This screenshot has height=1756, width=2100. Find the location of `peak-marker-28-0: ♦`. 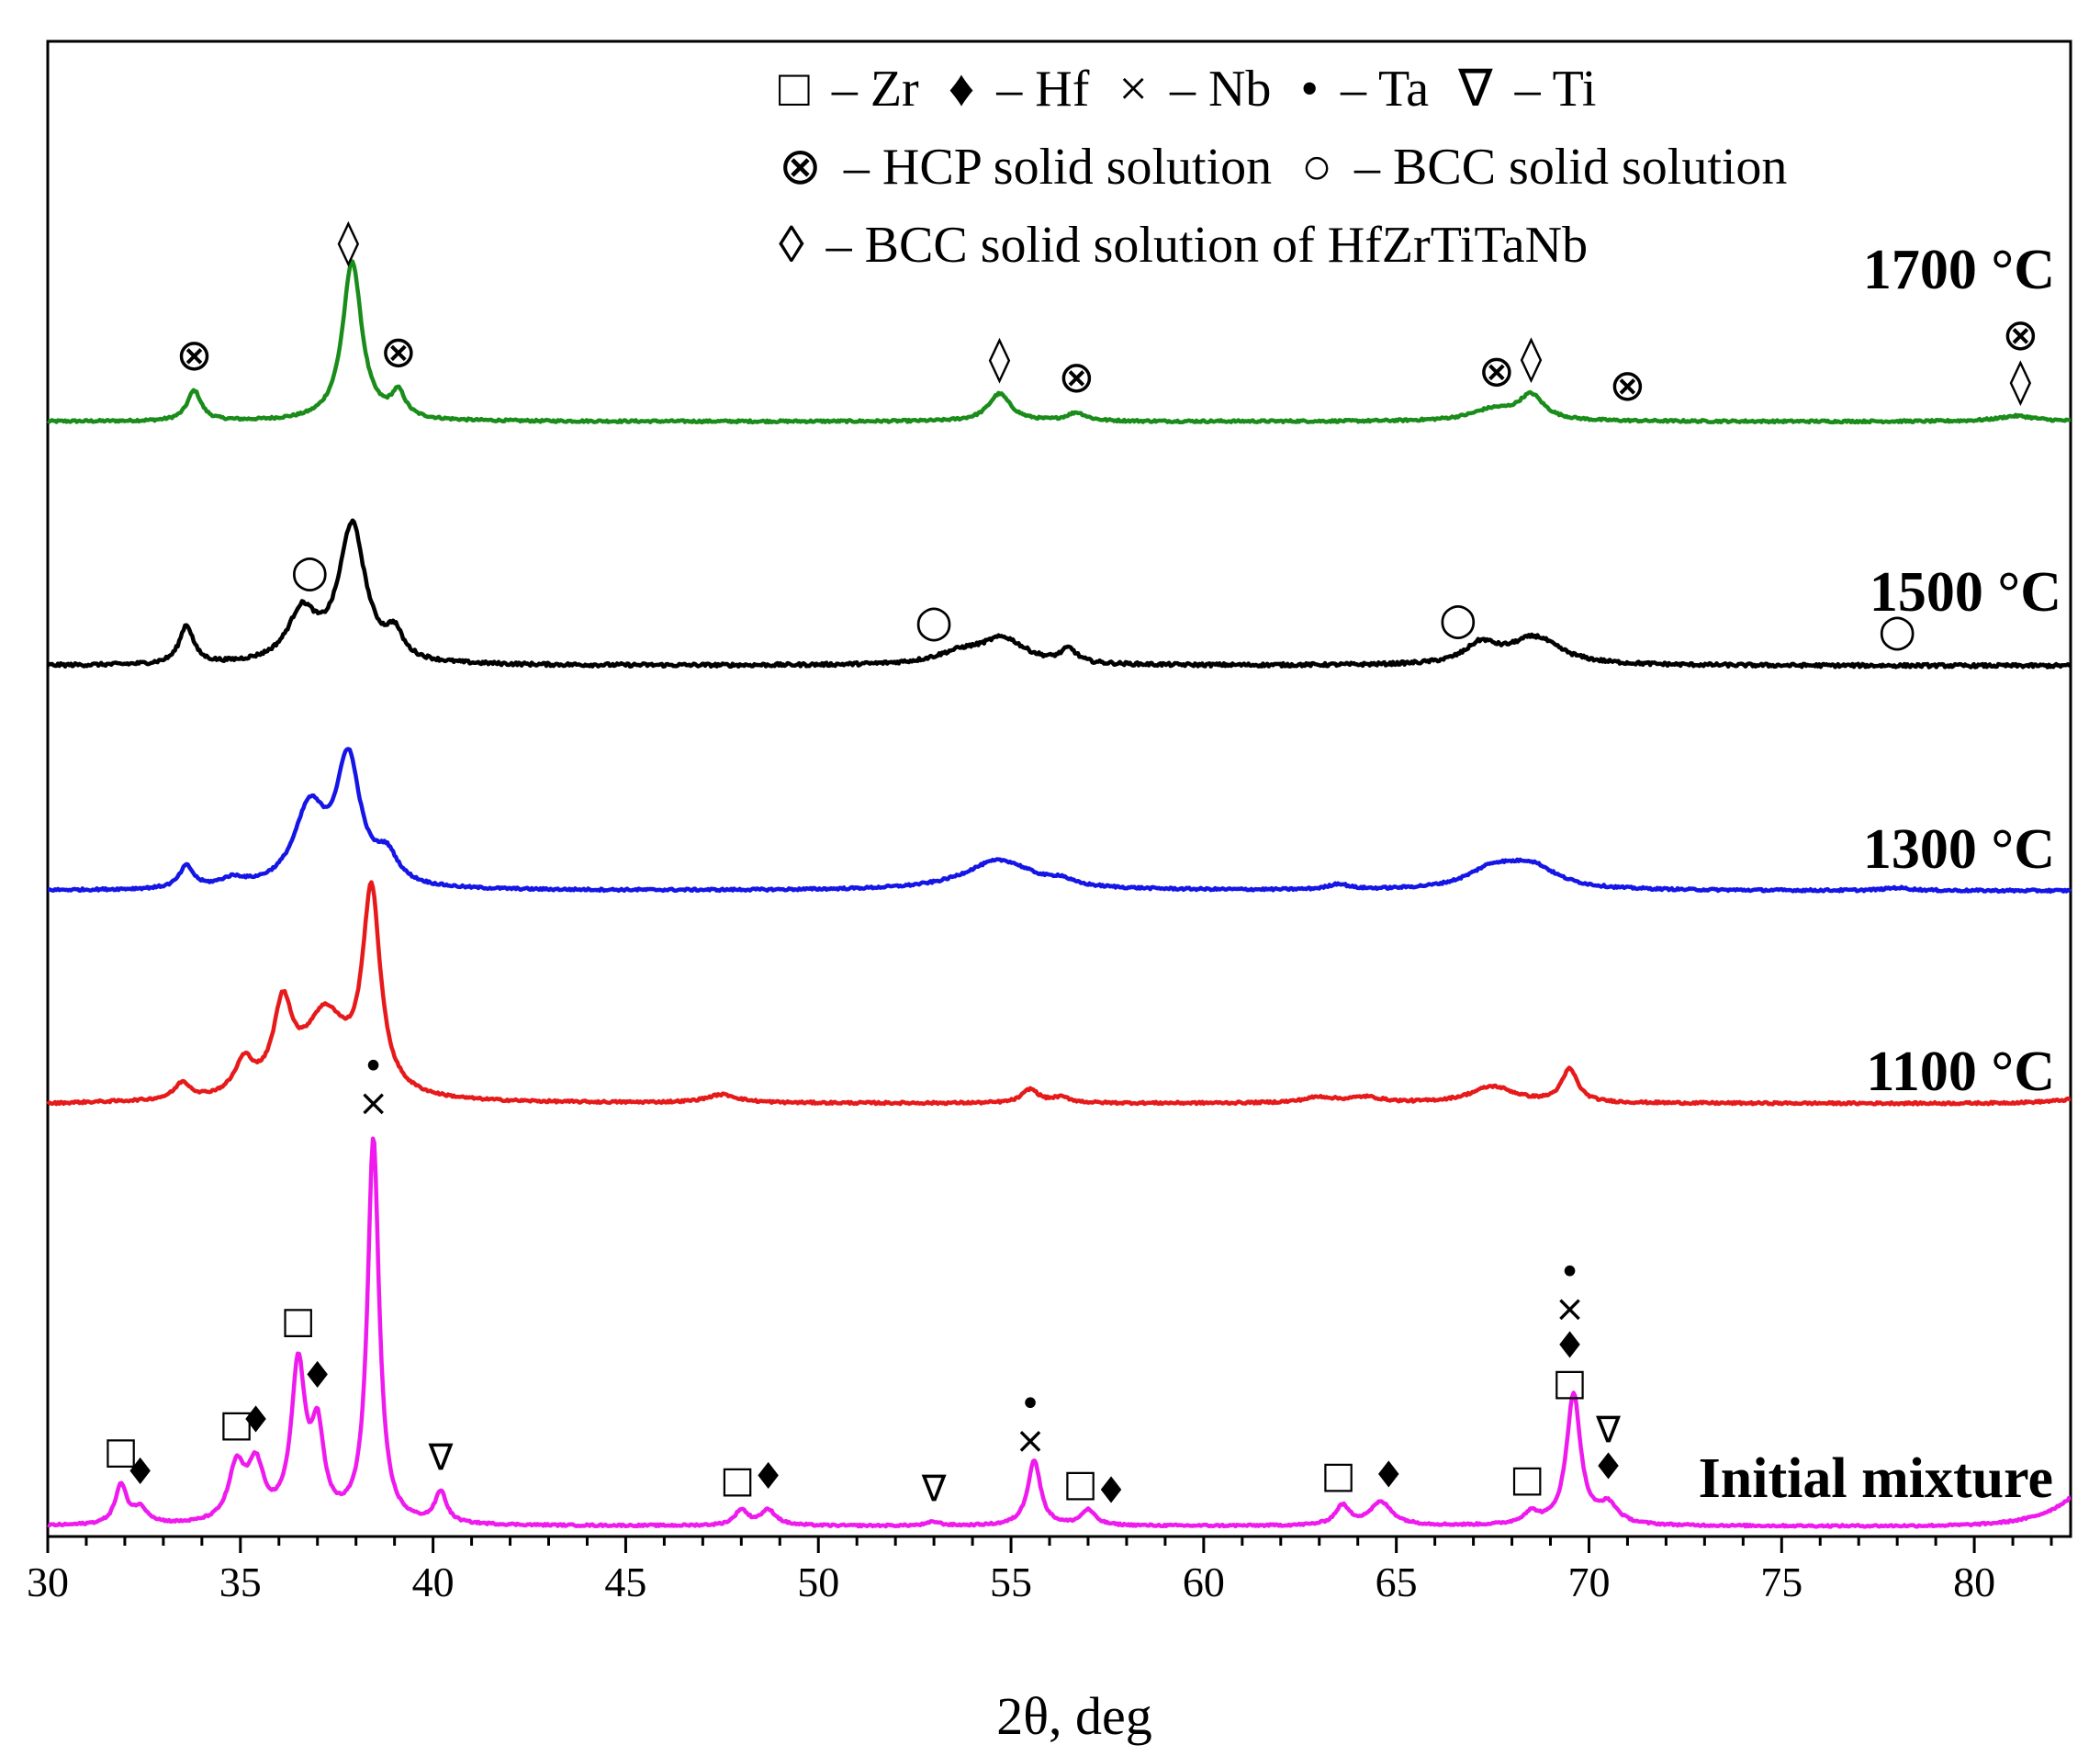

peak-marker-28-0: ♦ is located at coordinates (1388, 1476).